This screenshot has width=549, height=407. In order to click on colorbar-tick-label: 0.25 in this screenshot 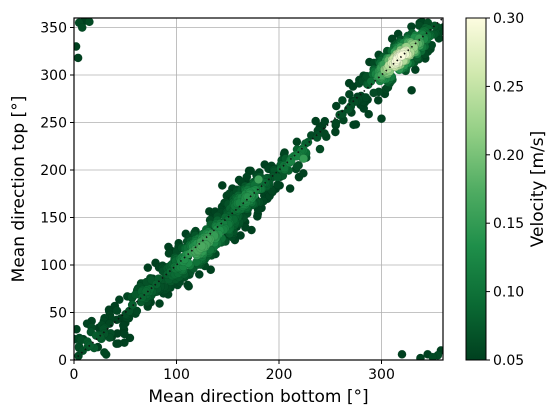, I will do `click(508, 87)`.